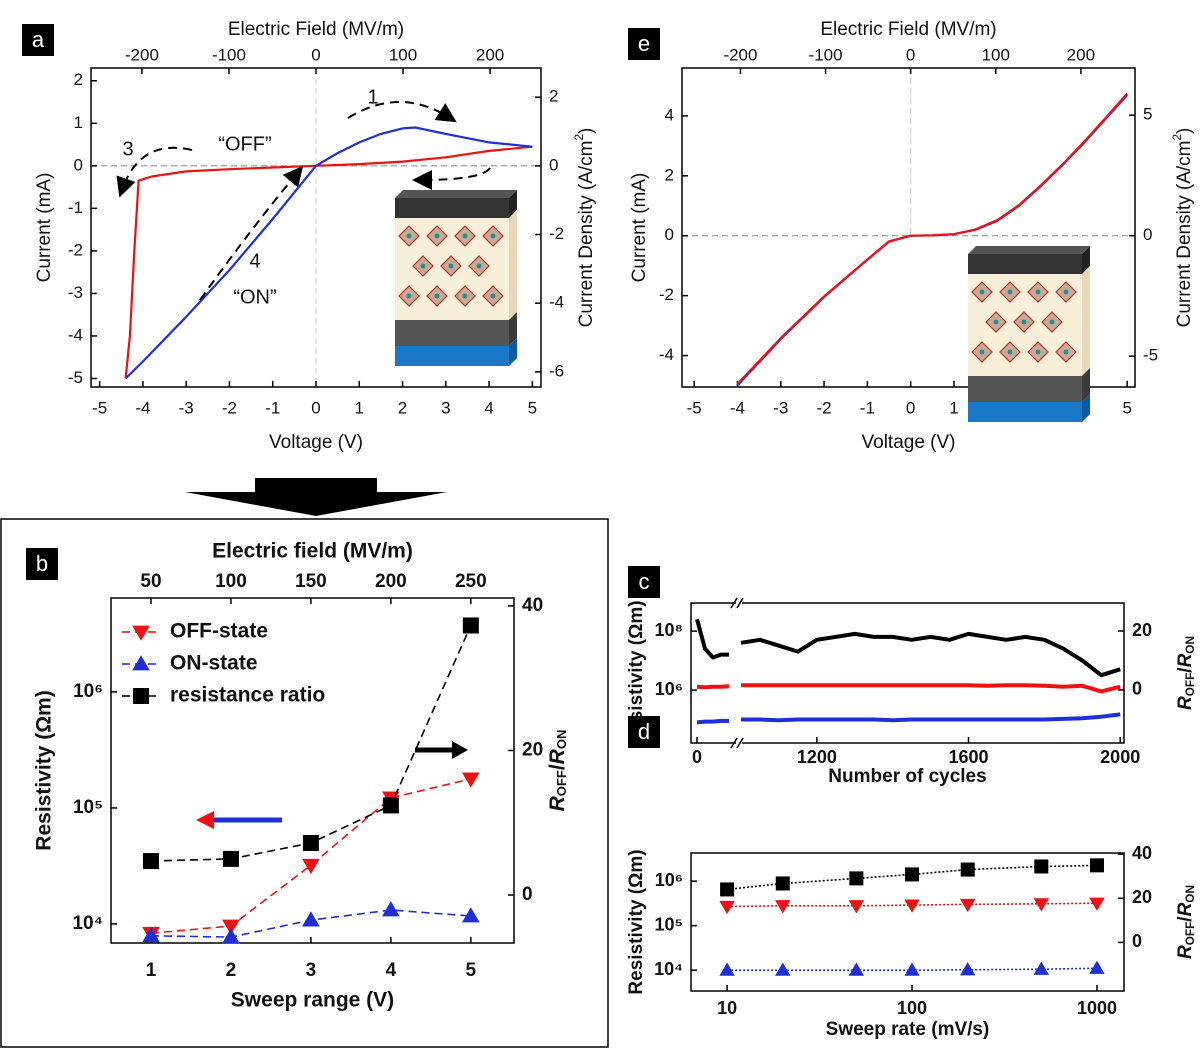 This screenshot has height=1048, width=1204. Describe the element at coordinates (740, 54) in the screenshot. I see `x2-tick-label: -200` at that location.